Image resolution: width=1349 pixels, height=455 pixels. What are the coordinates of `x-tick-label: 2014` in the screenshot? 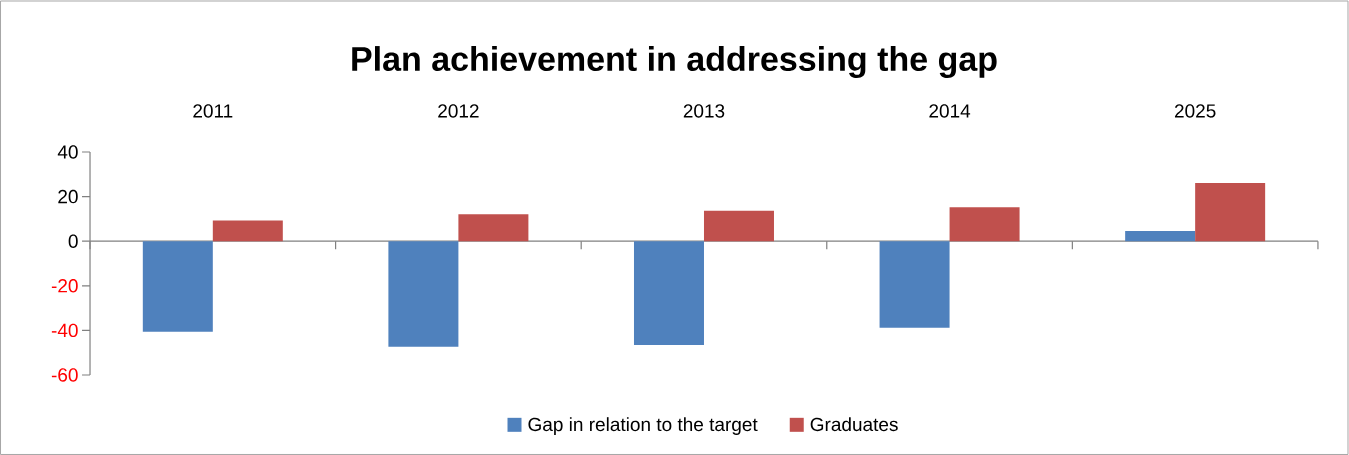 It's located at (950, 111).